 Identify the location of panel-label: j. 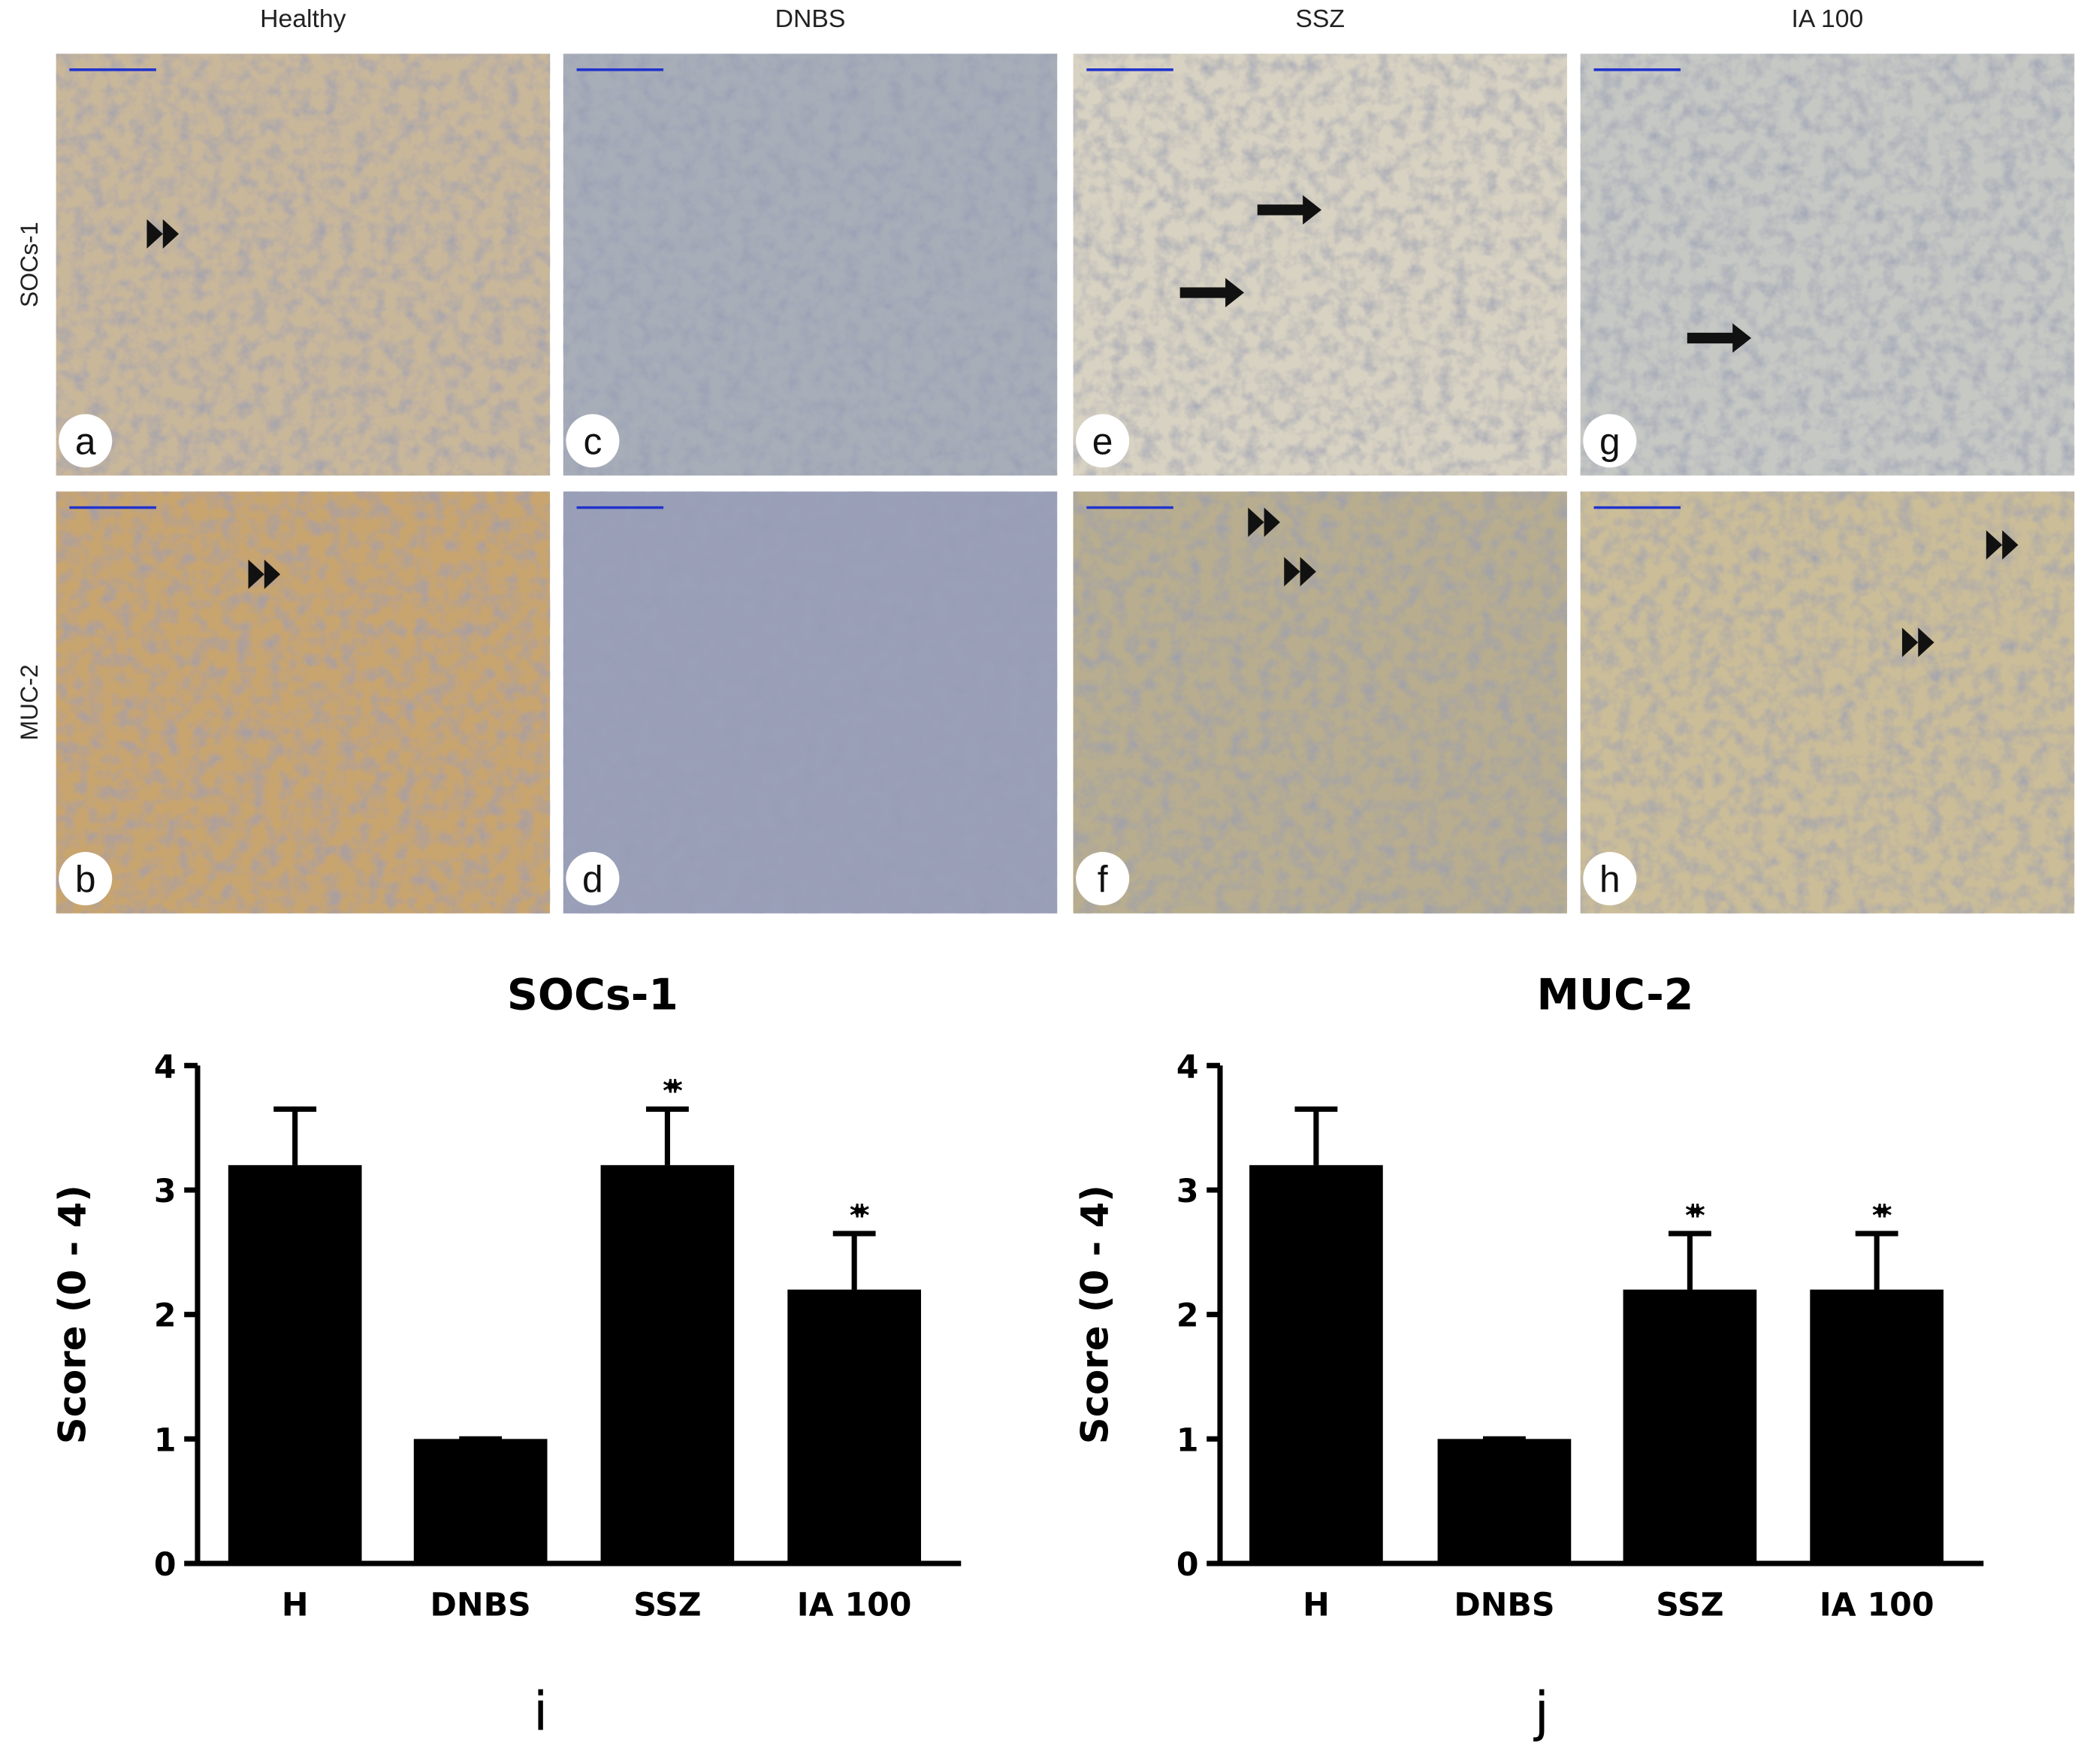
(1541, 1712).